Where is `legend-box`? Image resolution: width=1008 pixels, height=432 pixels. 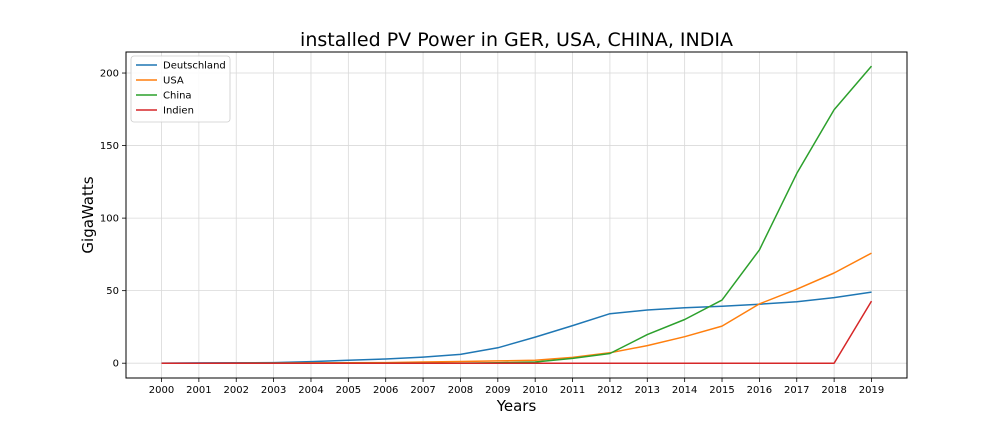
legend-box is located at coordinates (180, 89).